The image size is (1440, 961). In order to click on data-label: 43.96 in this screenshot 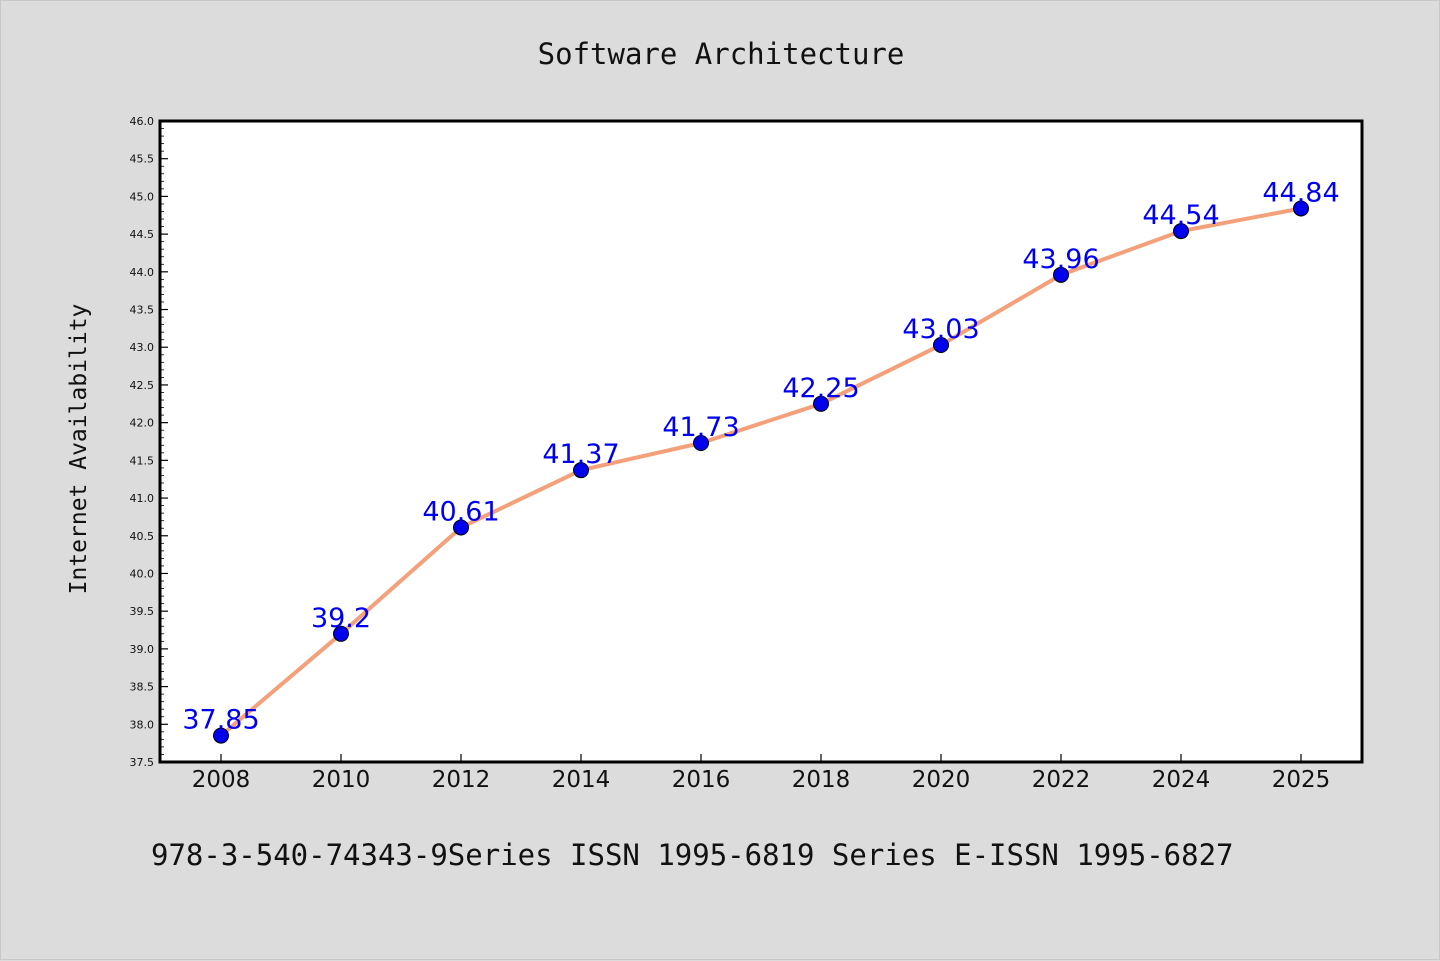, I will do `click(1060, 259)`.